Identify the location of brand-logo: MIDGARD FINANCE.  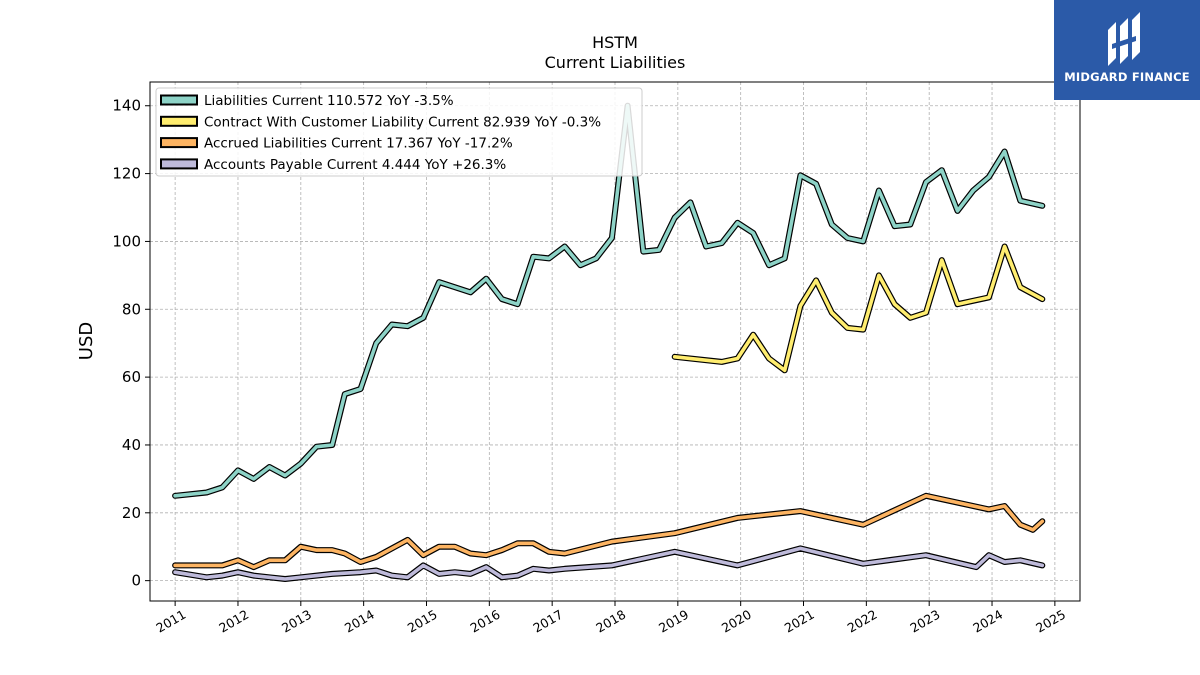
(1127, 50).